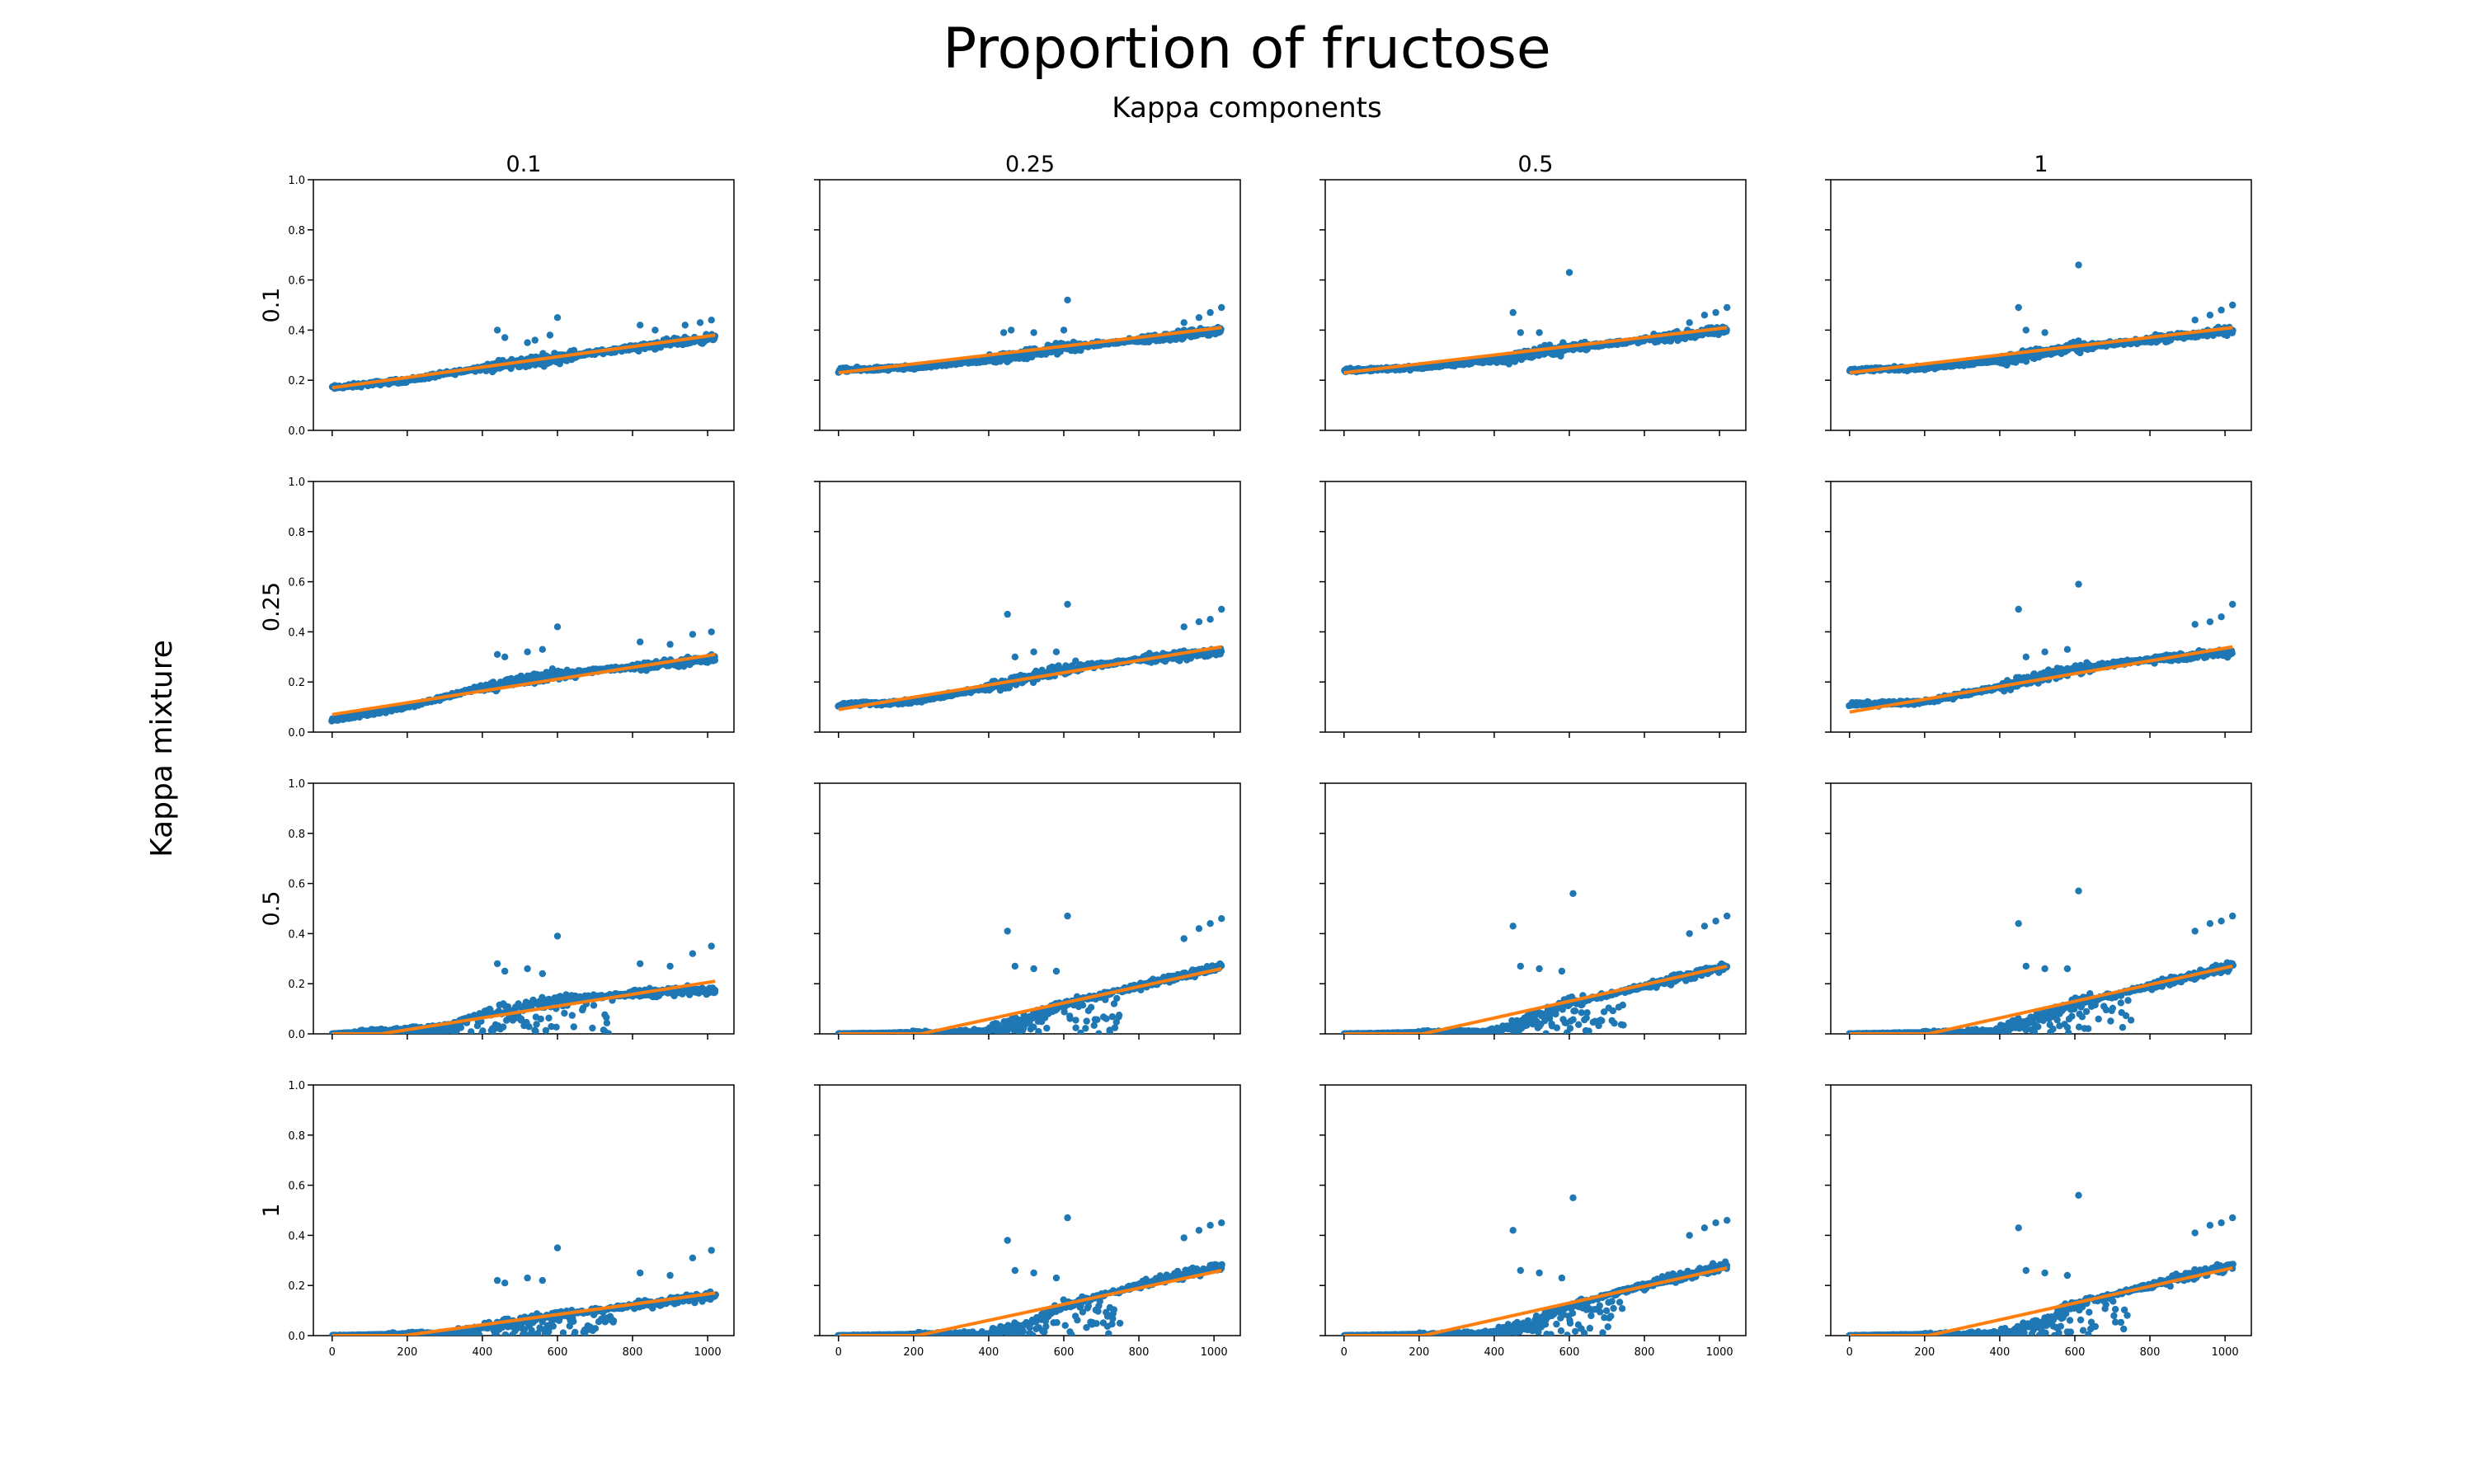 This screenshot has width=2474, height=1484. What do you see at coordinates (1533, 294) in the screenshot?
I see `panel-r1-c3: 0.5` at bounding box center [1533, 294].